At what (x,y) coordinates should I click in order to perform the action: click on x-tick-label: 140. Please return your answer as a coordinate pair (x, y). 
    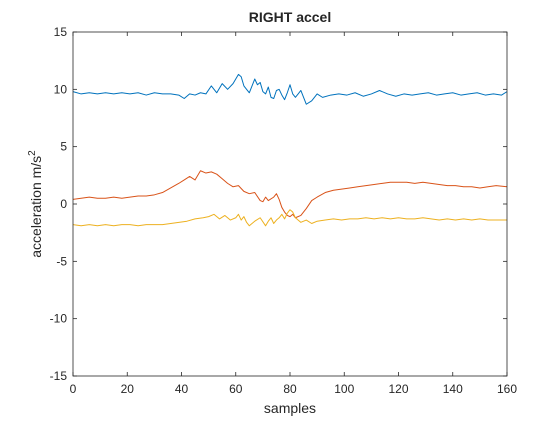
    Looking at the image, I should click on (453, 389).